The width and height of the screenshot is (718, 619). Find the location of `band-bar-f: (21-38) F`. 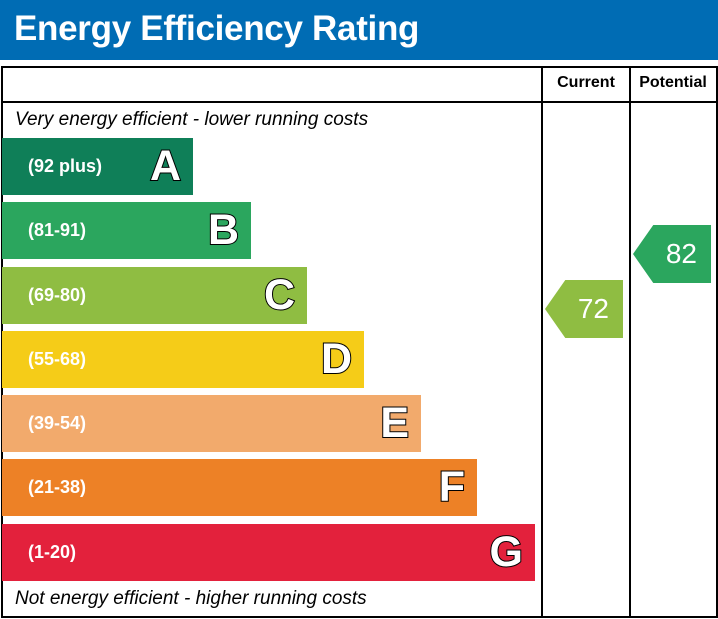

band-bar-f: (21-38) F is located at coordinates (239, 487).